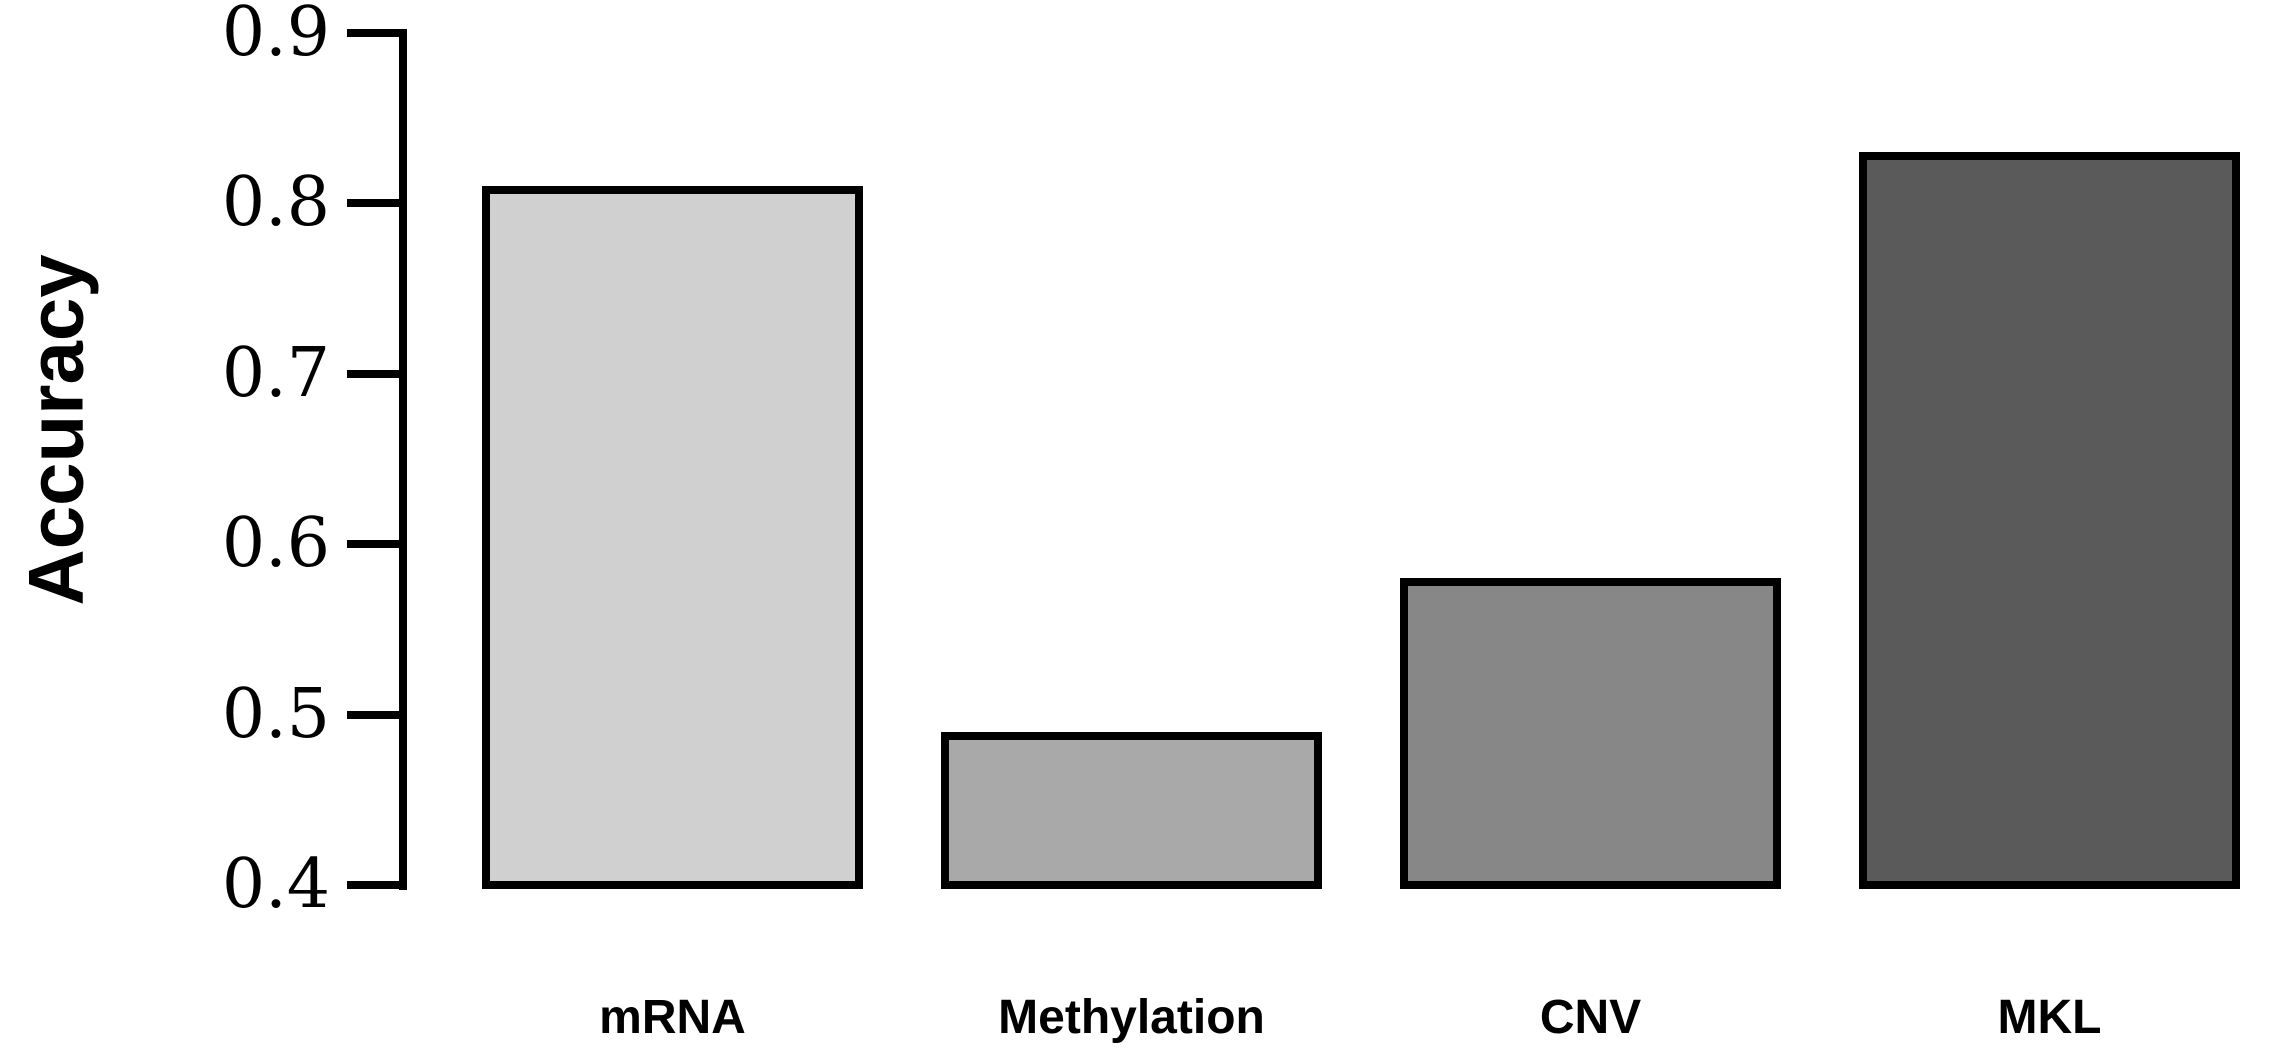 The height and width of the screenshot is (1064, 2278). What do you see at coordinates (1131, 810) in the screenshot?
I see `bar-Methylation` at bounding box center [1131, 810].